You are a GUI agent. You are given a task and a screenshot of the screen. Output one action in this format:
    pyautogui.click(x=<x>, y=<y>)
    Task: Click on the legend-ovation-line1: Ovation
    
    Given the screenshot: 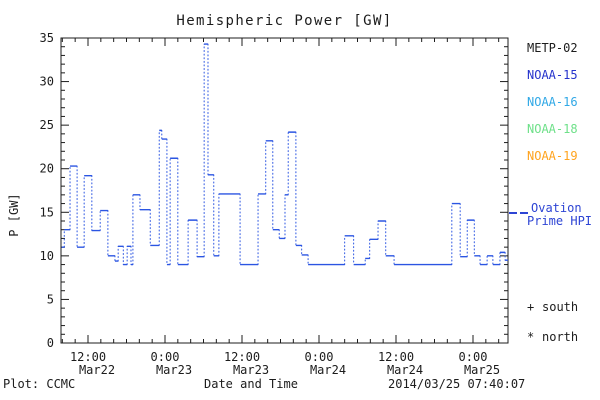 What is the action you would take?
    pyautogui.click(x=556, y=208)
    